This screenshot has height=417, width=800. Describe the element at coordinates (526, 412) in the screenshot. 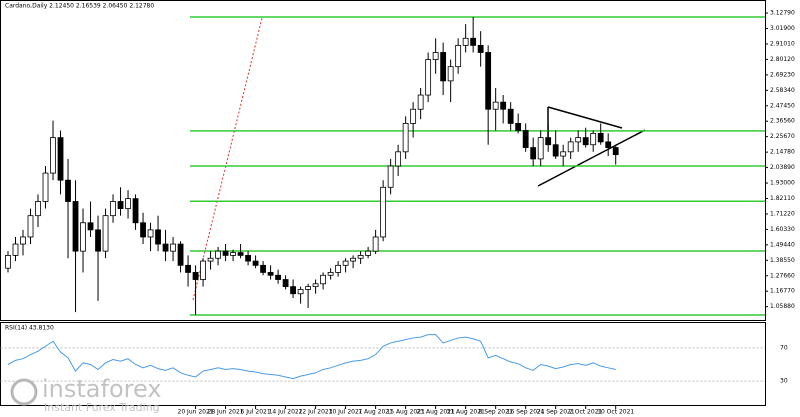

I see `x-tick-label: 16 Sep 2021` at that location.